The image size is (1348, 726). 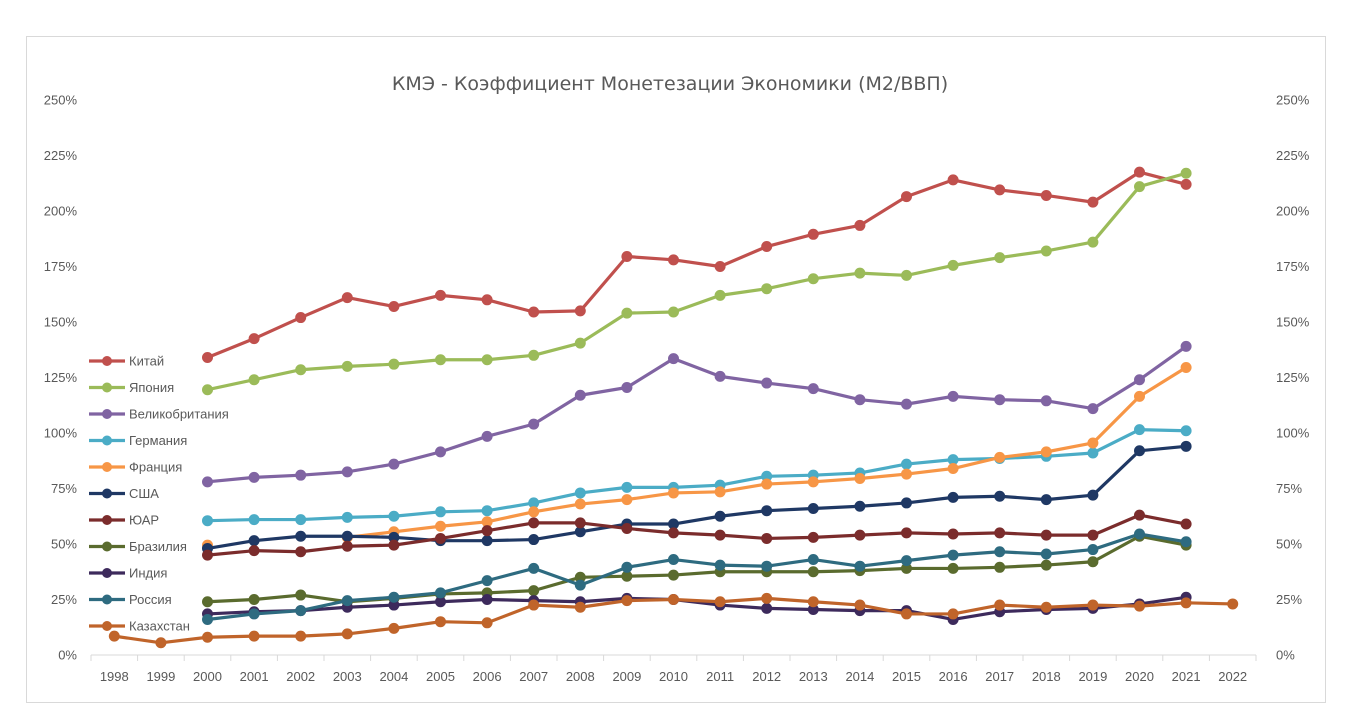 I want to click on legend-label: Германия, so click(x=158, y=440).